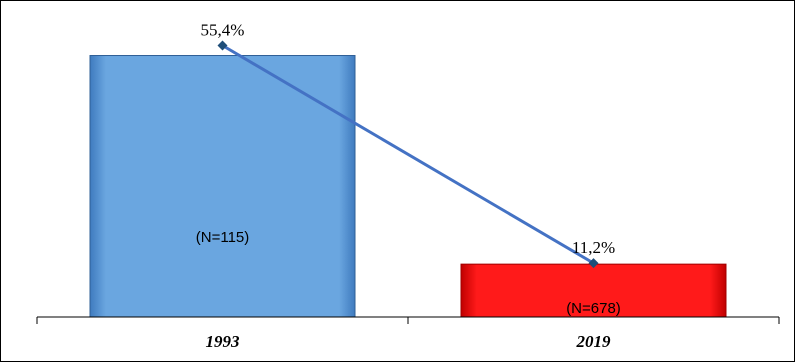 The height and width of the screenshot is (363, 795). I want to click on trend-marker-2019, so click(593, 263).